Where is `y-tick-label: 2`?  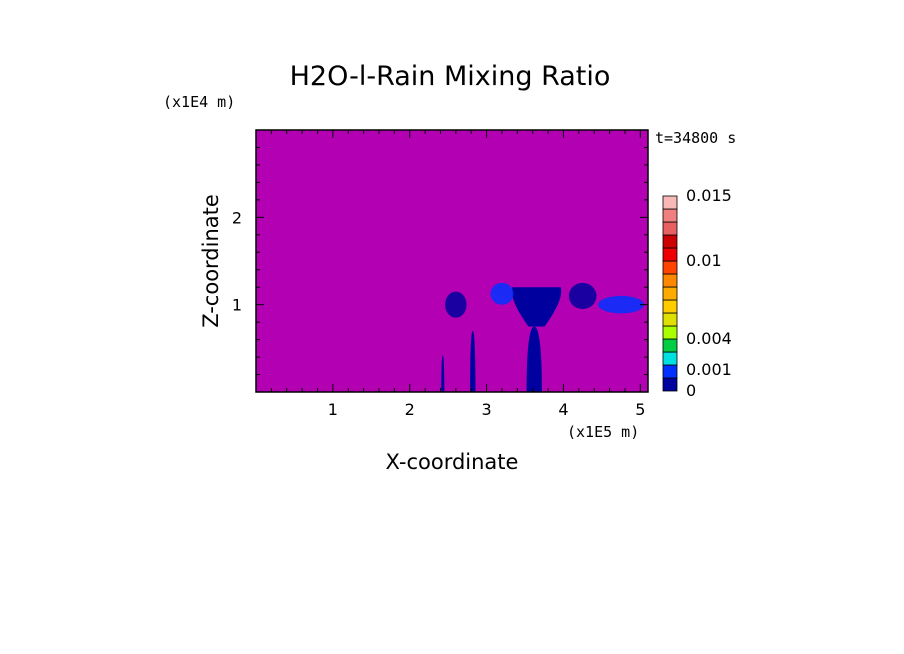 y-tick-label: 2 is located at coordinates (237, 217).